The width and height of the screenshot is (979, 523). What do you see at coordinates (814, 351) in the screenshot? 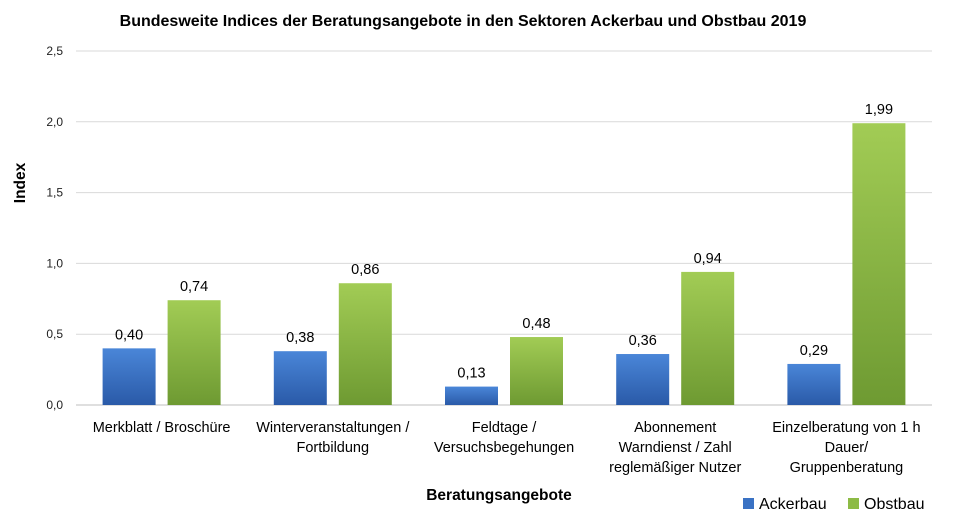
I see `data-label: 0,29` at bounding box center [814, 351].